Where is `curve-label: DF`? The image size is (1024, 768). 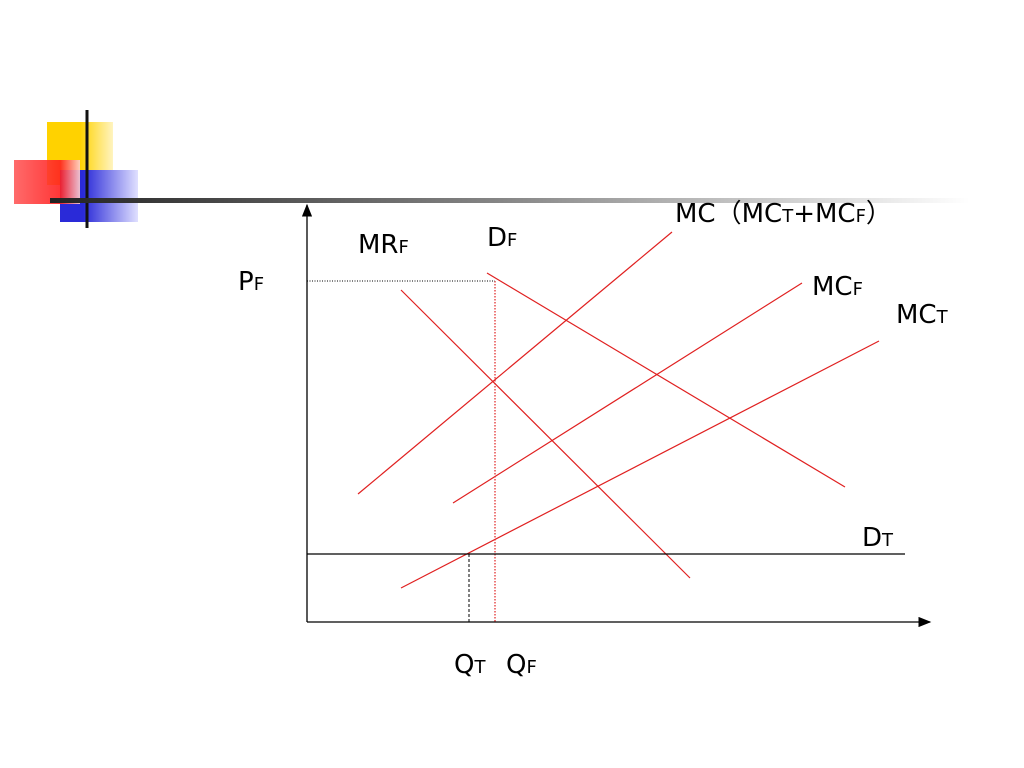 curve-label: DF is located at coordinates (502, 238).